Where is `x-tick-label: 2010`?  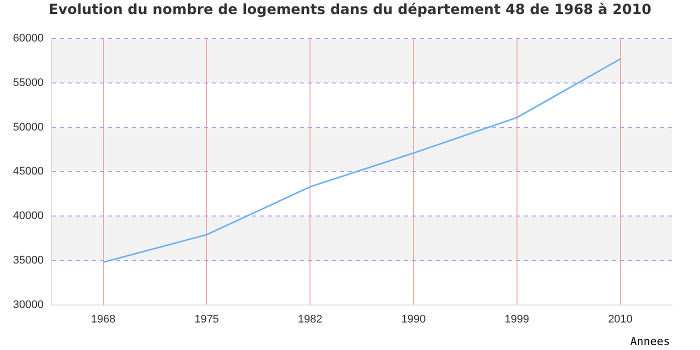 x-tick-label: 2010 is located at coordinates (620, 319).